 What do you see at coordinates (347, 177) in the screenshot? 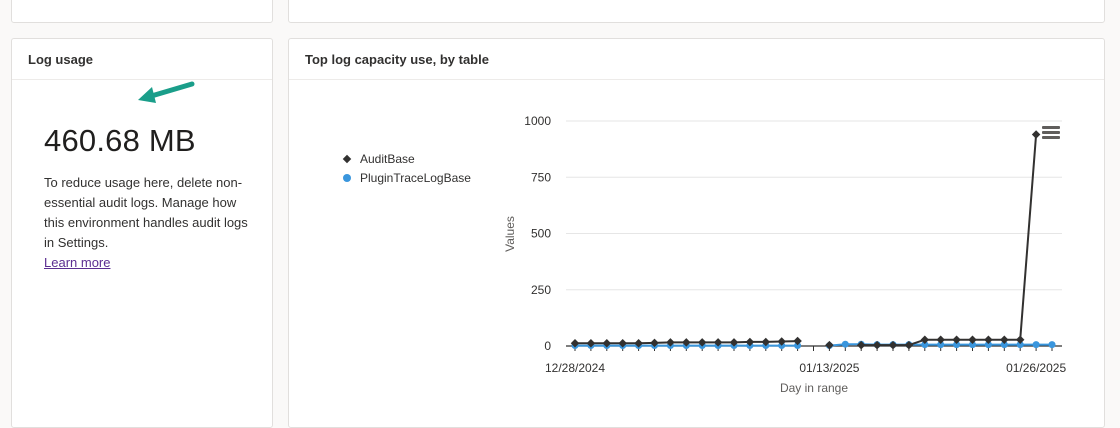
I see `dot-marker-icon` at bounding box center [347, 177].